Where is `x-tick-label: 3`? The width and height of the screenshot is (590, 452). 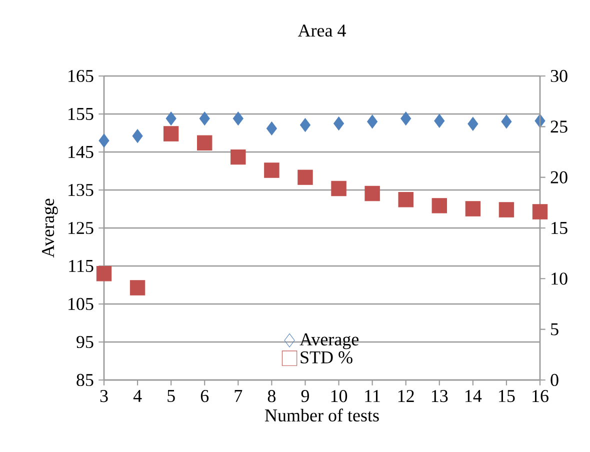 x-tick-label: 3 is located at coordinates (104, 396).